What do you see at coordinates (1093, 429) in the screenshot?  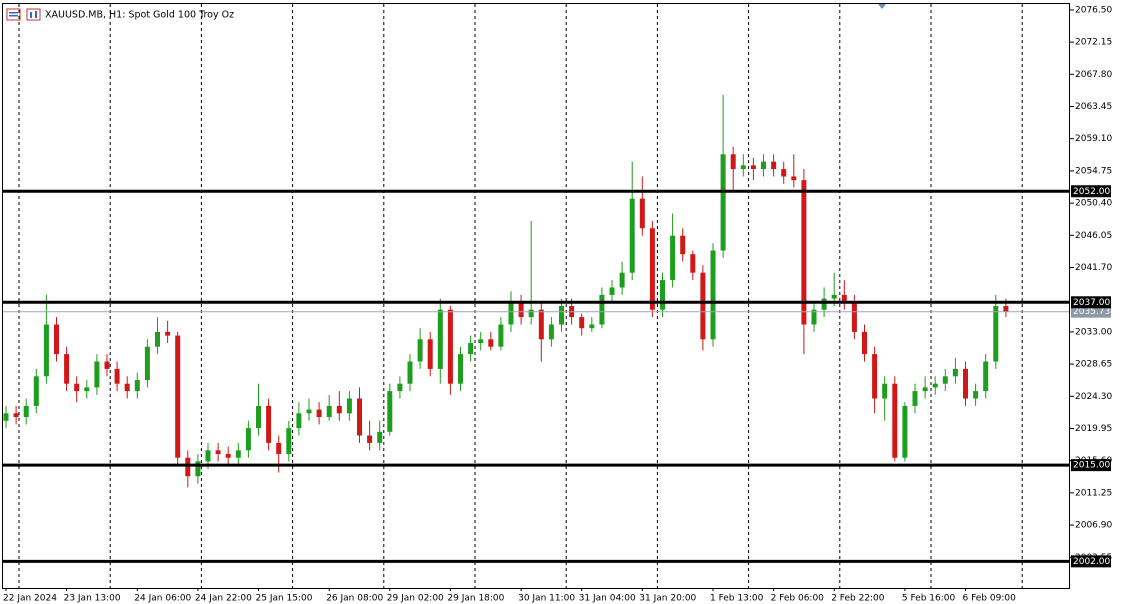 I see `y-tick-label: 2019.95` at bounding box center [1093, 429].